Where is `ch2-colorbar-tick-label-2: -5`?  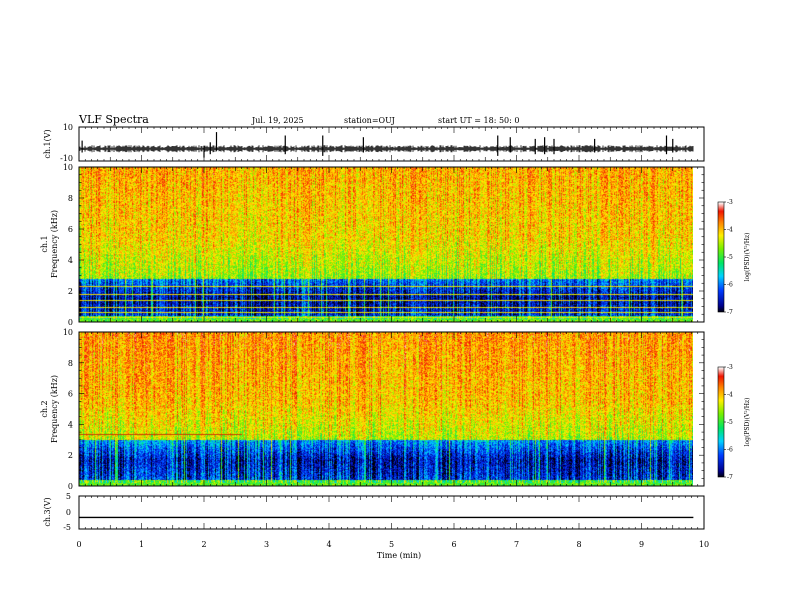 ch2-colorbar-tick-label-2: -5 is located at coordinates (730, 422).